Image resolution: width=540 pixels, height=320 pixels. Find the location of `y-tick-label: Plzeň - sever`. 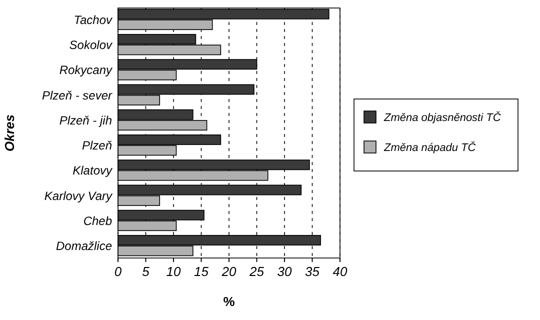

y-tick-label: Plzeň - sever is located at coordinates (77, 95).